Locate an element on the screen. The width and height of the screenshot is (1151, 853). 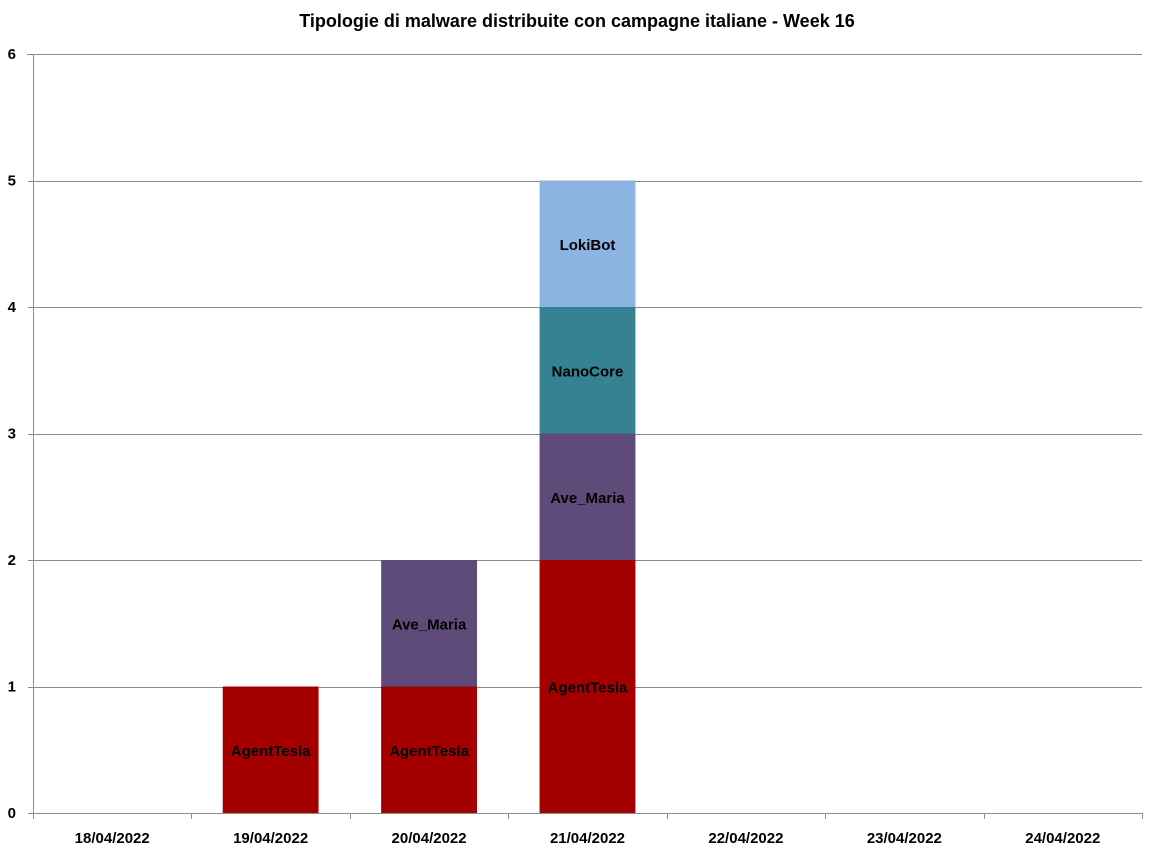
y-tick-label-4: 4 is located at coordinates (12, 307).